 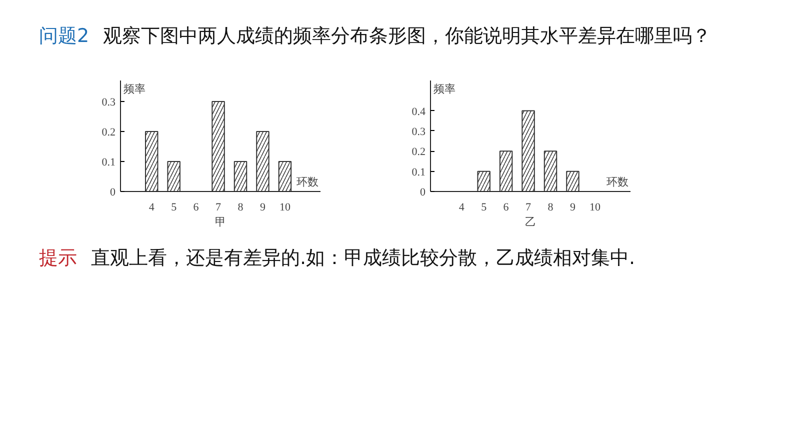 What do you see at coordinates (58, 258) in the screenshot?
I see `text: 提示` at bounding box center [58, 258].